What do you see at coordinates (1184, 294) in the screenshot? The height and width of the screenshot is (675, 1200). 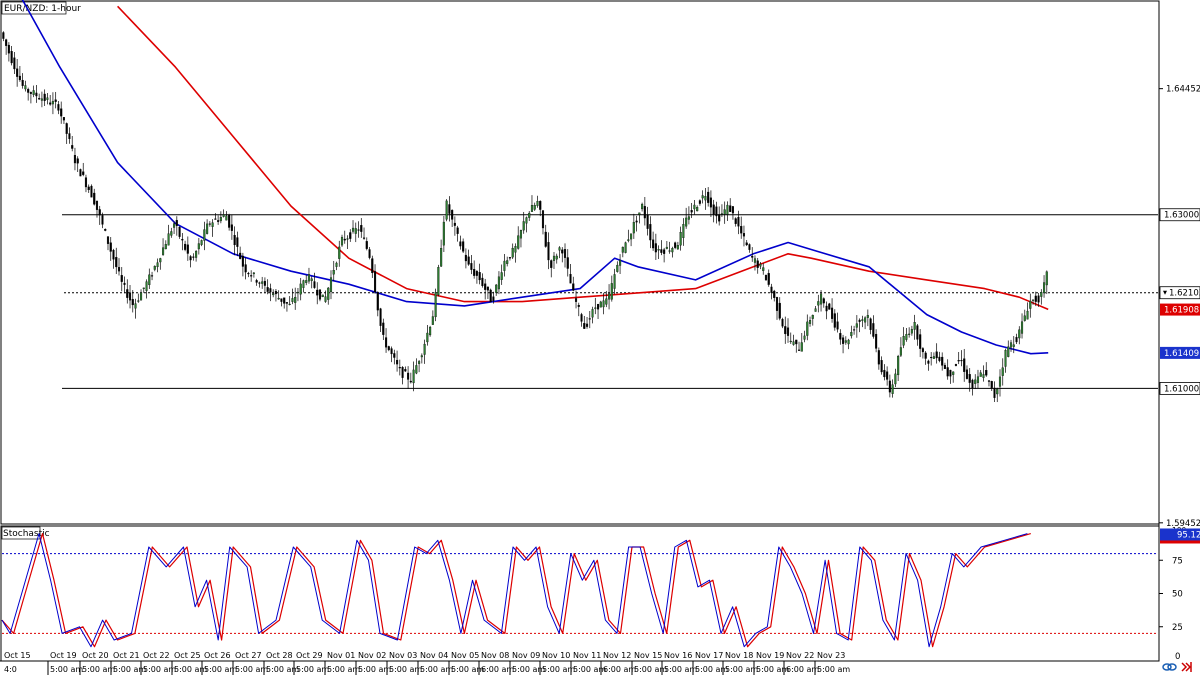 I see `current-price-label: 1.62102` at bounding box center [1184, 294].